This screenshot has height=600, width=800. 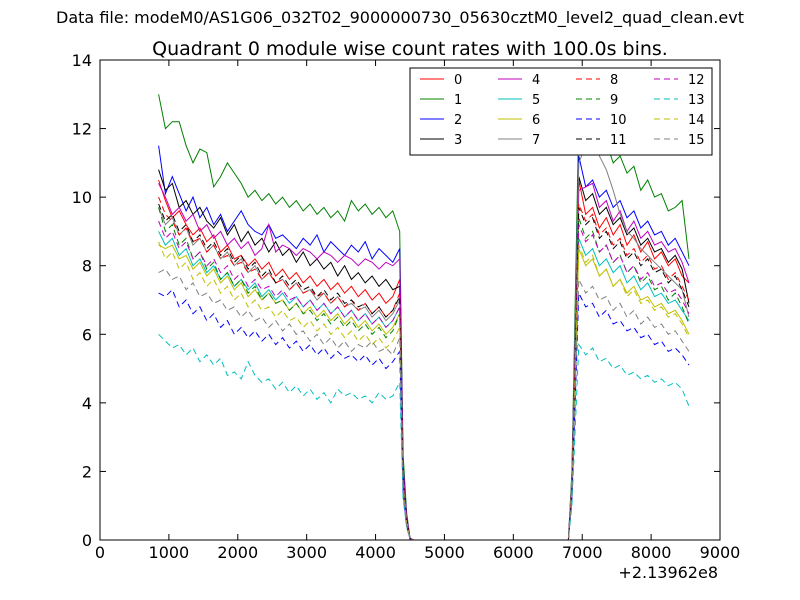 What do you see at coordinates (582, 552) in the screenshot?
I see `x-tick-label: 7000` at bounding box center [582, 552].